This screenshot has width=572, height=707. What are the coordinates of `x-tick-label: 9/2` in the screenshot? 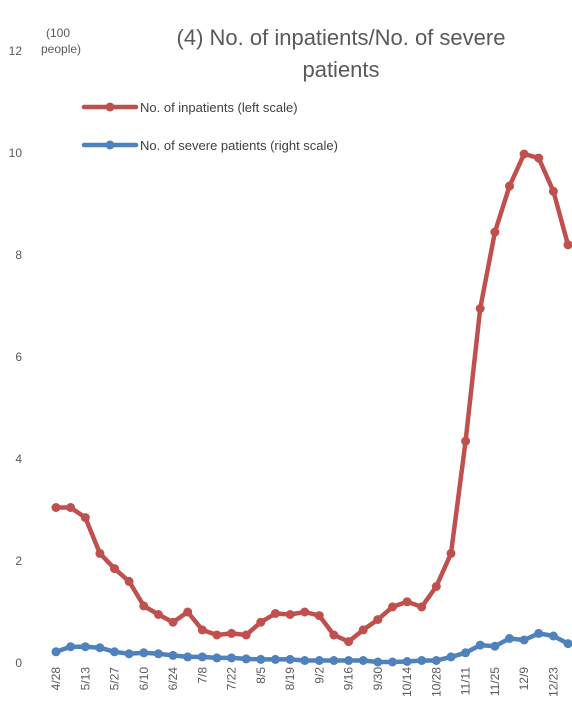 It's located at (319, 675).